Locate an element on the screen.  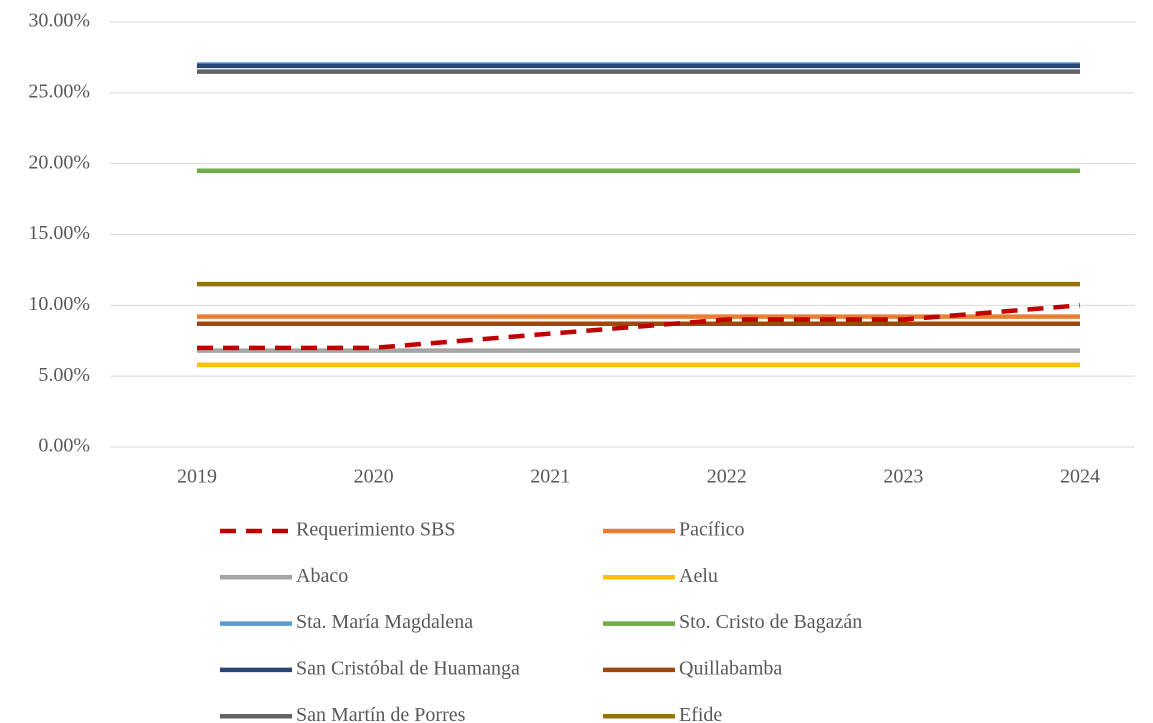
legend-label: Requerimiento SBS is located at coordinates (375, 530).